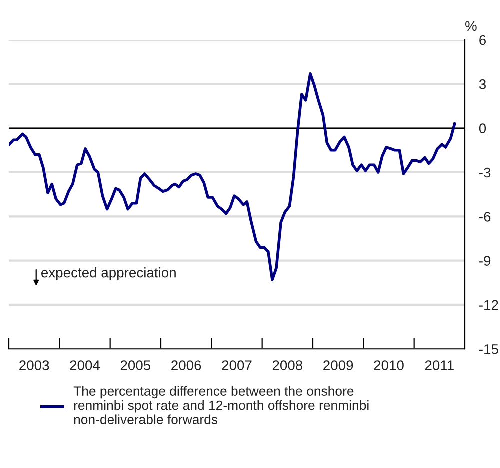  I want to click on y-tick-label: 0, so click(482, 129).